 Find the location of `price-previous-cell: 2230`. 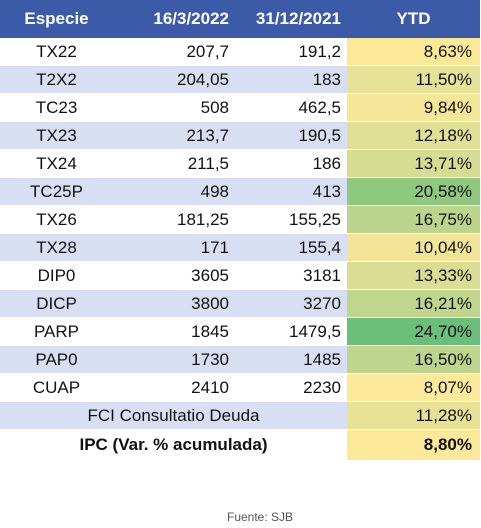

price-previous-cell: 2230 is located at coordinates (291, 387).